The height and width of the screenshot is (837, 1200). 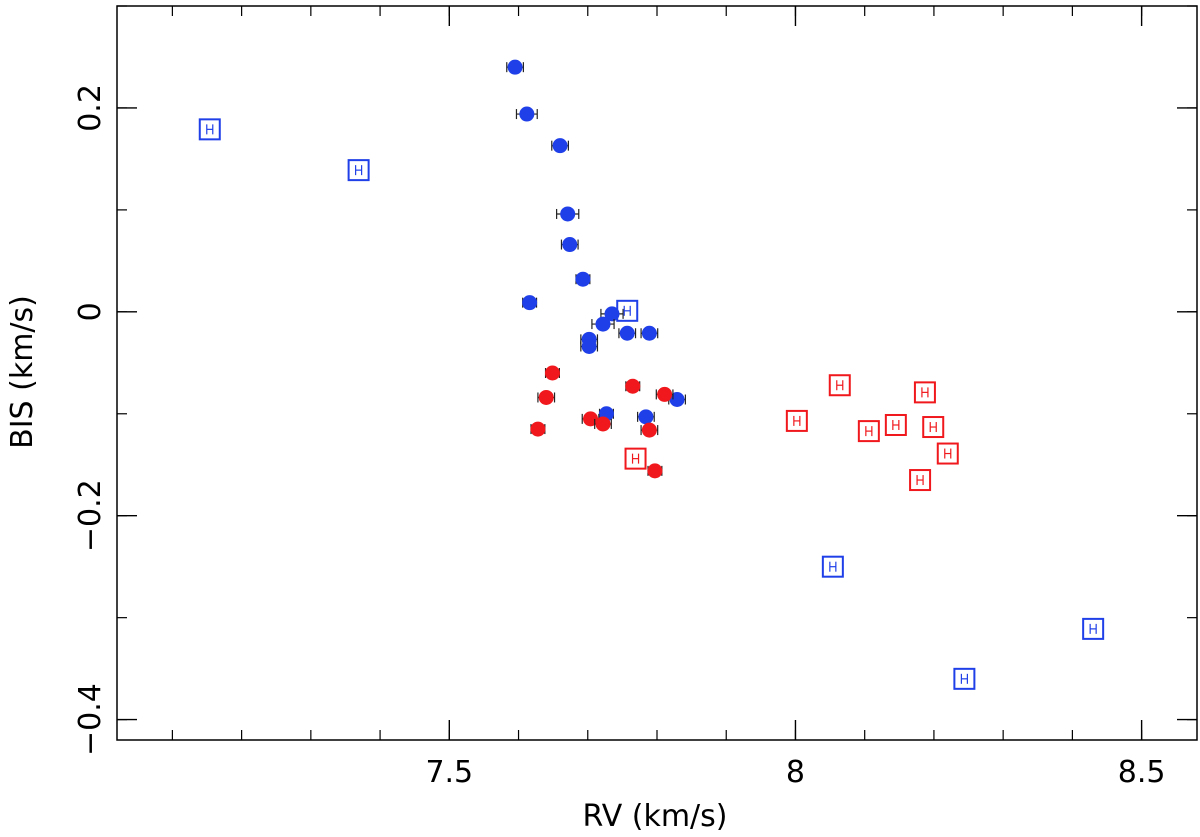 What do you see at coordinates (90, 311) in the screenshot?
I see `y-tick-label: 0` at bounding box center [90, 311].